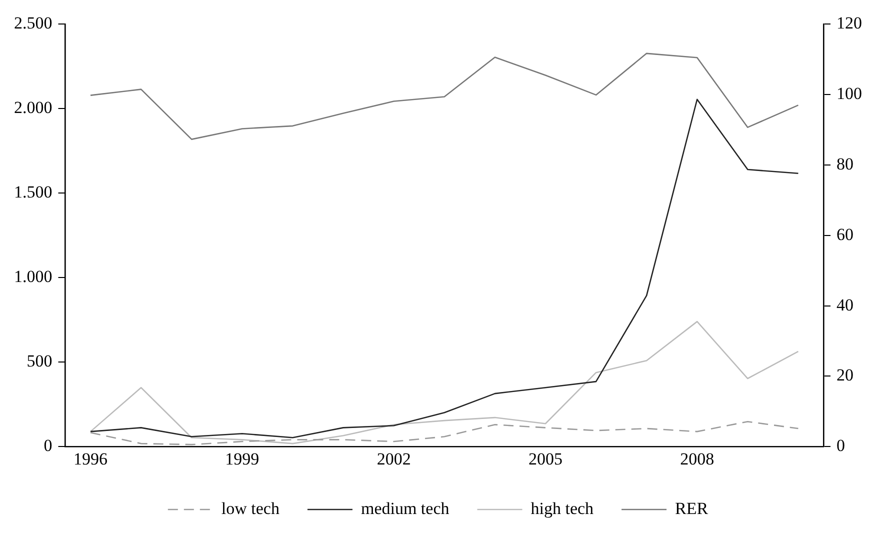 The width and height of the screenshot is (886, 538). Describe the element at coordinates (33, 23) in the screenshot. I see `y-tick-label: 2.500` at that location.